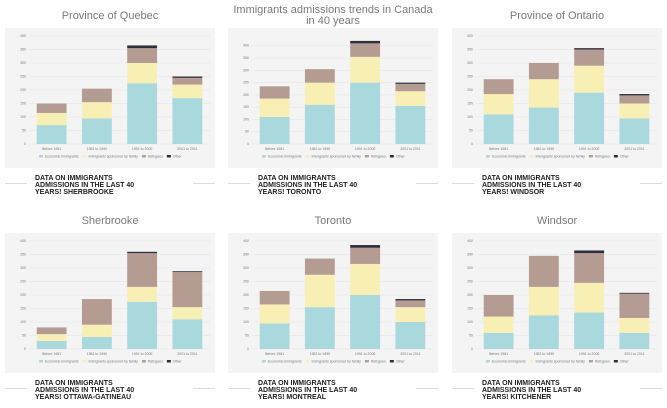 This screenshot has height=408, width=667. I want to click on chart-title: Province of Ontario, so click(557, 16).